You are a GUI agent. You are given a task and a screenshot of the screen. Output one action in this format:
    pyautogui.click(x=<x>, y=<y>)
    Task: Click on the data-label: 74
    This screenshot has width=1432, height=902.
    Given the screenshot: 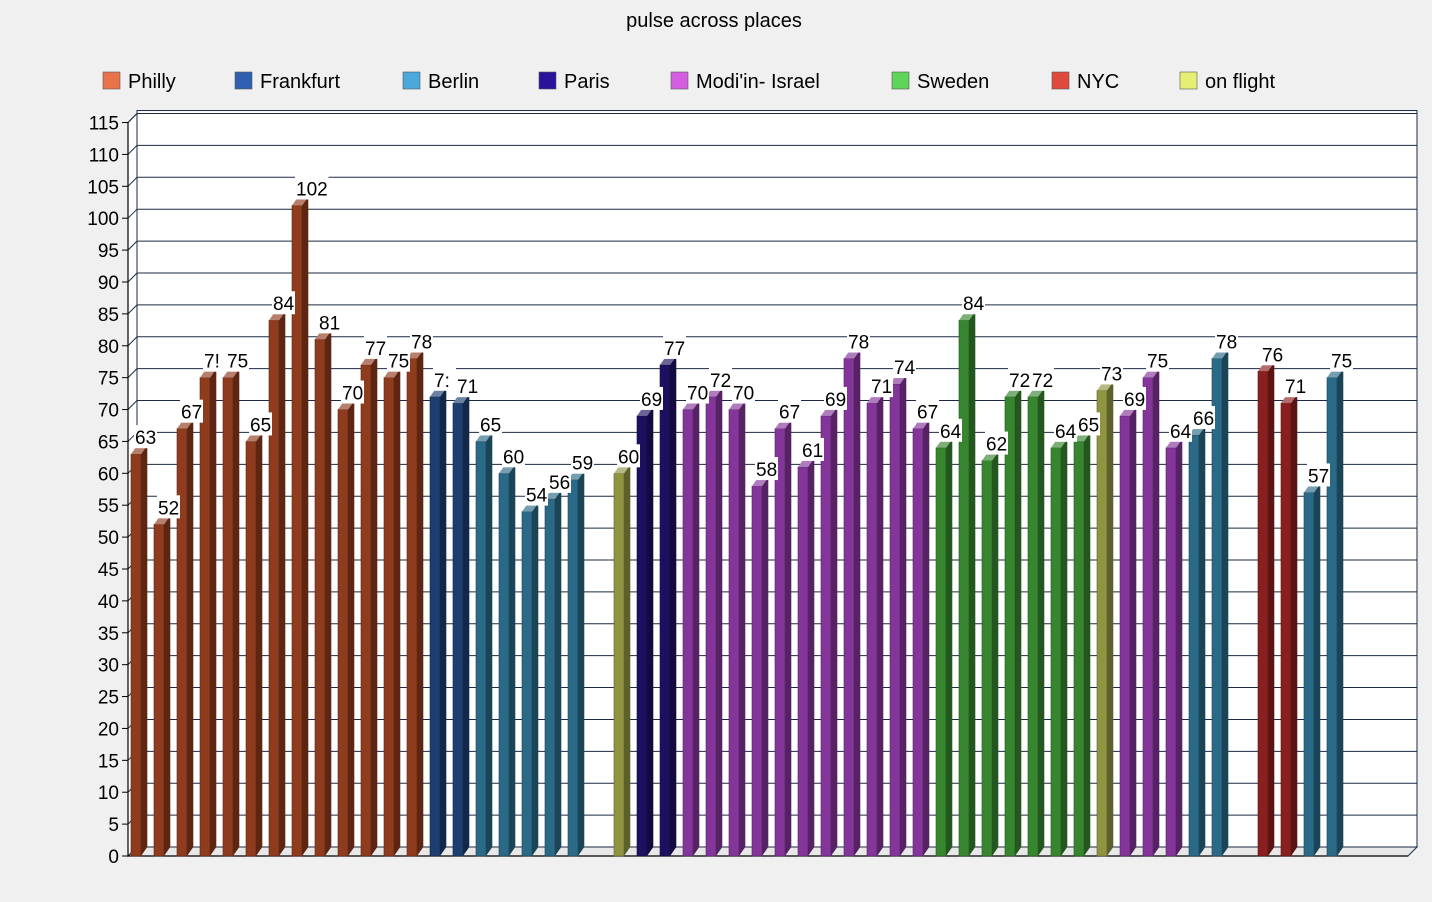 What is the action you would take?
    pyautogui.click(x=905, y=368)
    